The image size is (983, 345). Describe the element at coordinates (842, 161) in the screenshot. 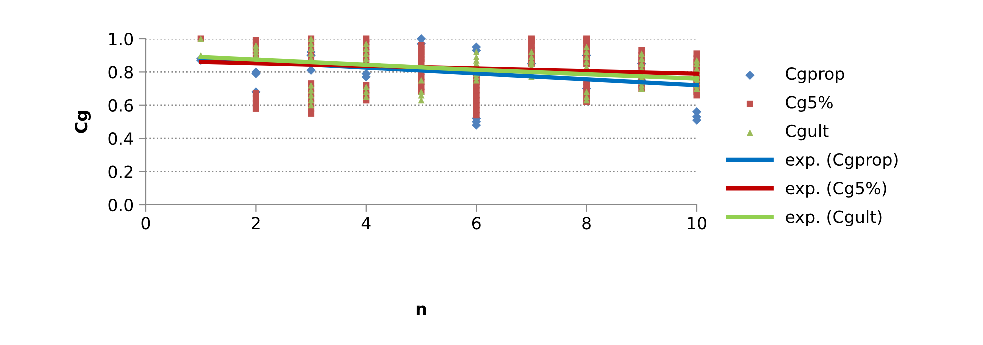

I see `legend-label: exp. (Cgprop)` at that location.